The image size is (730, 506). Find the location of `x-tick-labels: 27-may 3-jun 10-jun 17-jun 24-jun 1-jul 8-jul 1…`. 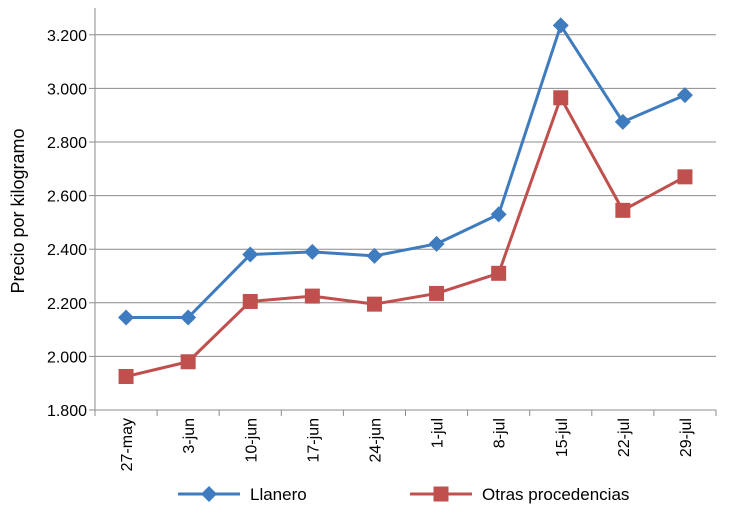

x-tick-labels: 27-may 3-jun 10-jun 17-jun 24-jun 1-jul 8-jul 1… is located at coordinates (407, 444).